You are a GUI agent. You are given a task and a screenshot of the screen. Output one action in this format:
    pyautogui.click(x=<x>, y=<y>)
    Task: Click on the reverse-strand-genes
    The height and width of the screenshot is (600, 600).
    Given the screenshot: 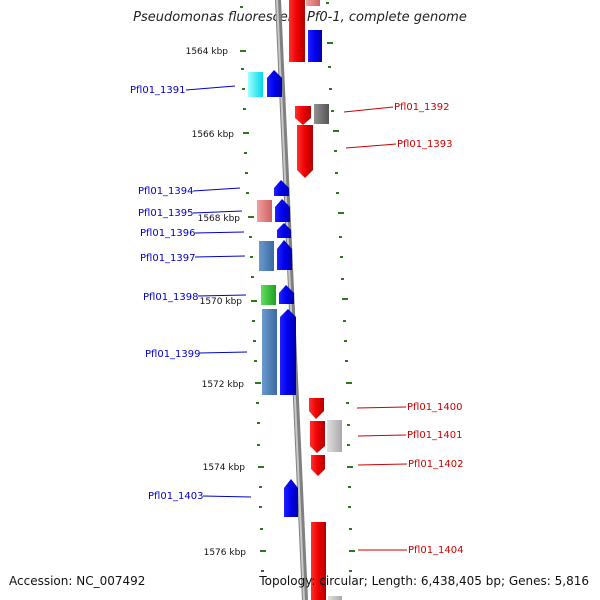 What is the action you would take?
    pyautogui.click(x=318, y=352)
    